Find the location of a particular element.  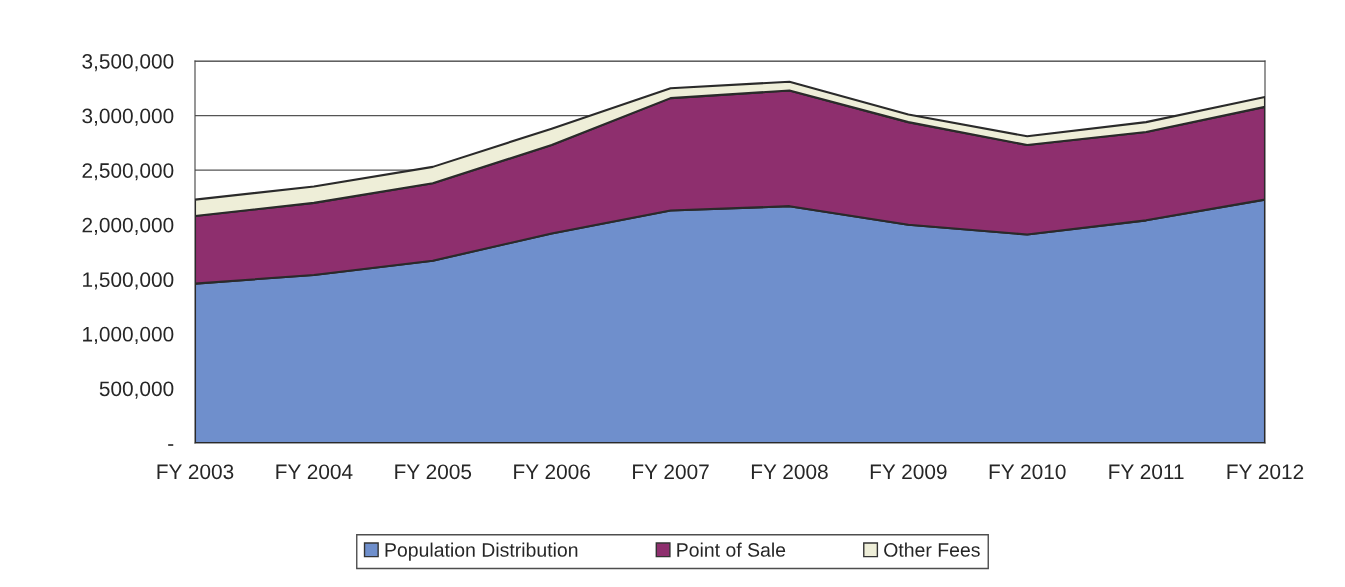

x-tick-label: FY 2004 is located at coordinates (314, 472).